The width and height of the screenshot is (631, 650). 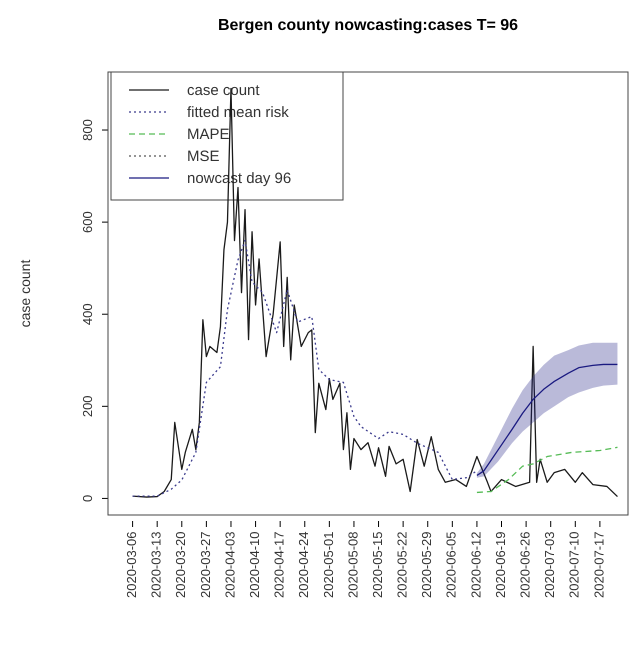 What do you see at coordinates (368, 25) in the screenshot?
I see `chart-title: Bergen county nowcasting:cases T= 96` at bounding box center [368, 25].